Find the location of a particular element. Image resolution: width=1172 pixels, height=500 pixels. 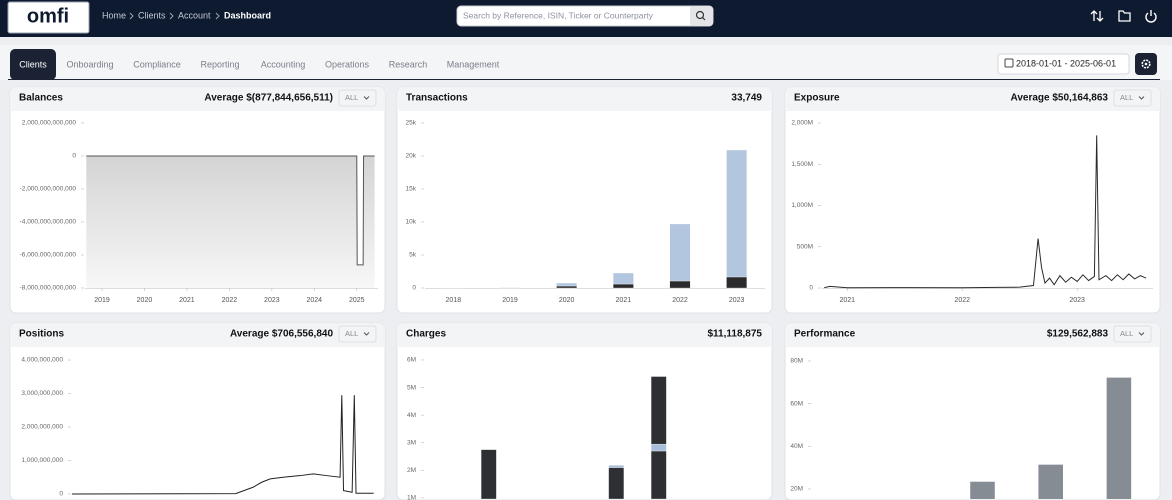

y-tick-label: -6,000,000,000,000 is located at coordinates (48, 255).